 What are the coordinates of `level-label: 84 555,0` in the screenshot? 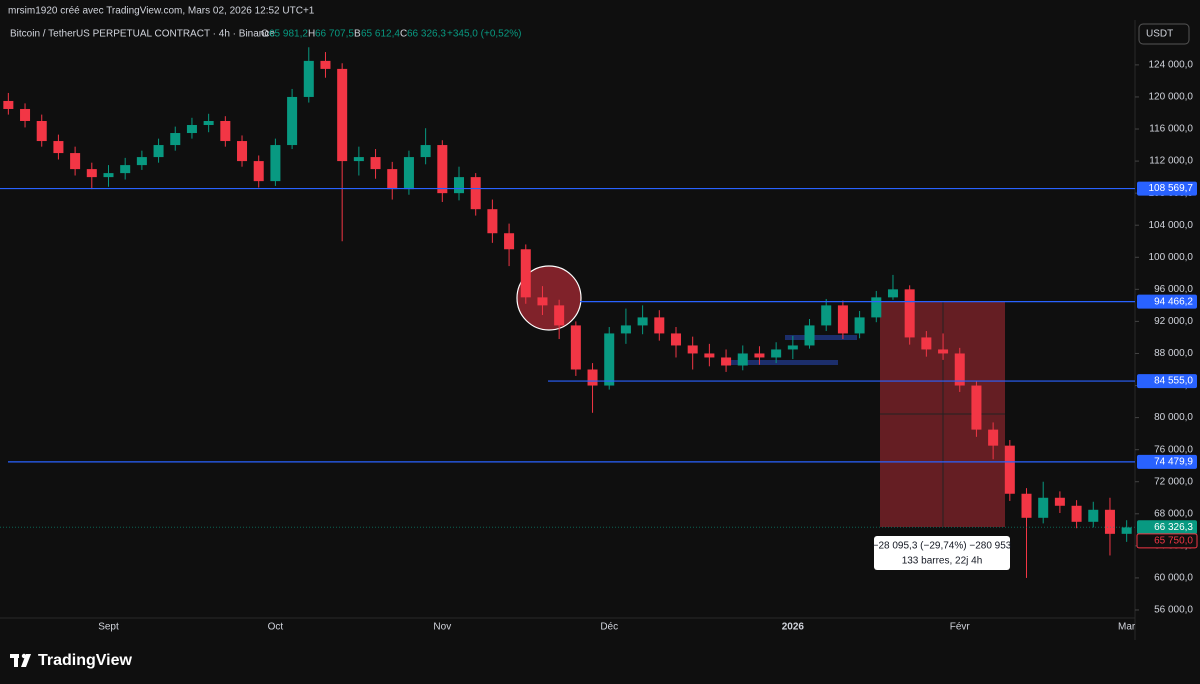 It's located at (1173, 381).